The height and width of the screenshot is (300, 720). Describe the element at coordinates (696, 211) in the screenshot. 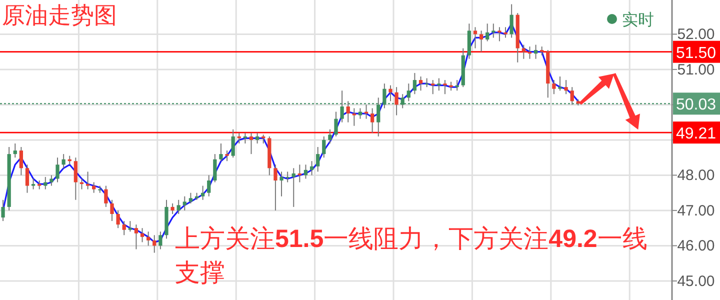

I see `y-tick-label: 47.00` at that location.